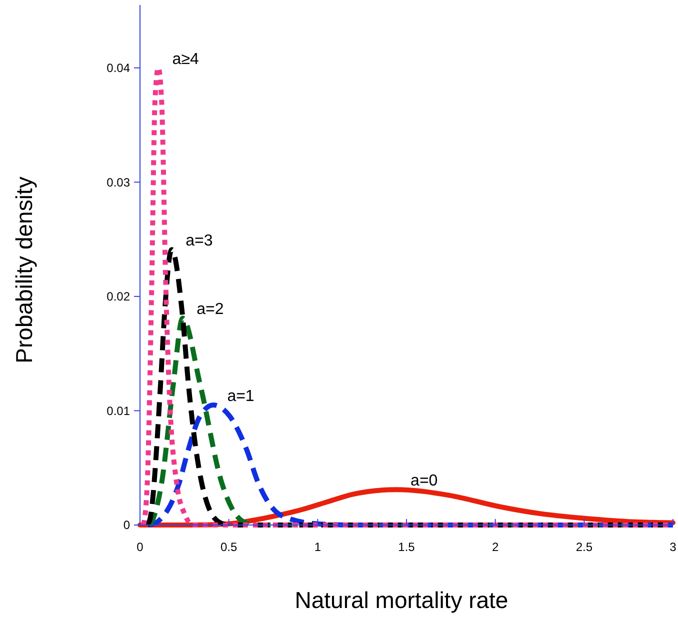 The height and width of the screenshot is (621, 678). What do you see at coordinates (424, 481) in the screenshot?
I see `series-label: a=0` at bounding box center [424, 481].